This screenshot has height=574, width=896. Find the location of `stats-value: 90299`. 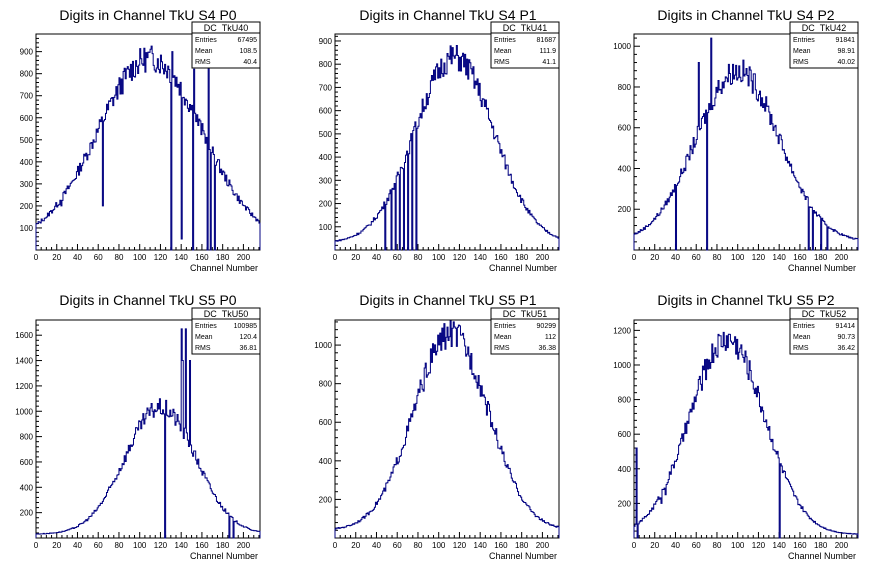

stats-value: 90299 is located at coordinates (547, 326).